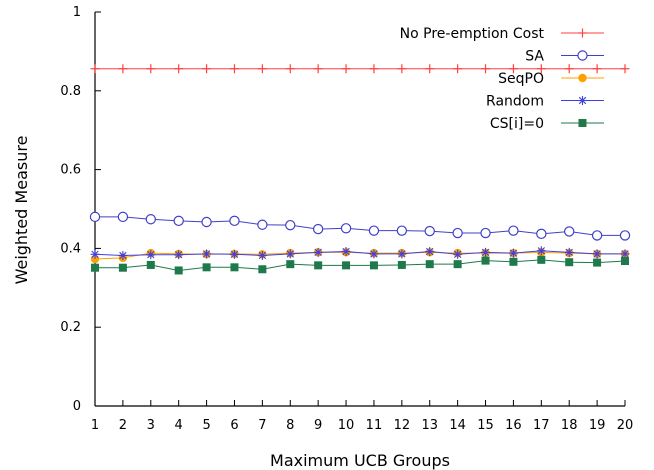 This screenshot has width=654, height=470. Describe the element at coordinates (429, 425) in the screenshot. I see `x-tick-label: 13` at that location.